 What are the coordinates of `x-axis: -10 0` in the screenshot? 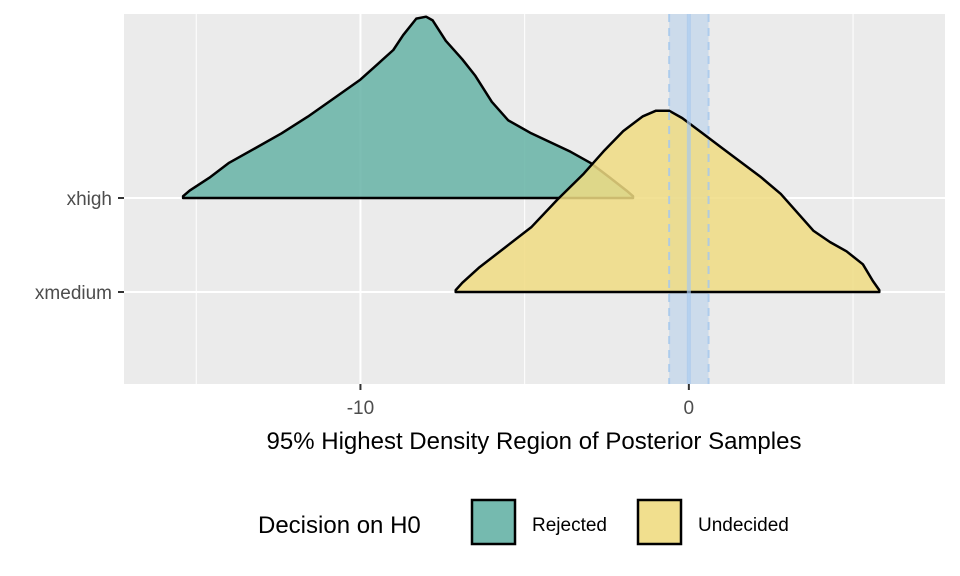 It's located at (520, 401).